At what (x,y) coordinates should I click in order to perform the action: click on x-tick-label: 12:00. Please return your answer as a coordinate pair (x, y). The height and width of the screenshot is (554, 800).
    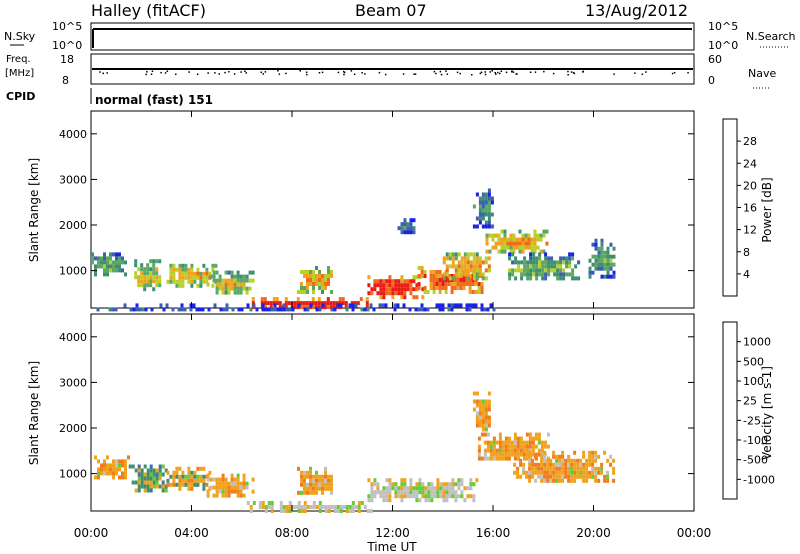
    Looking at the image, I should click on (392, 533).